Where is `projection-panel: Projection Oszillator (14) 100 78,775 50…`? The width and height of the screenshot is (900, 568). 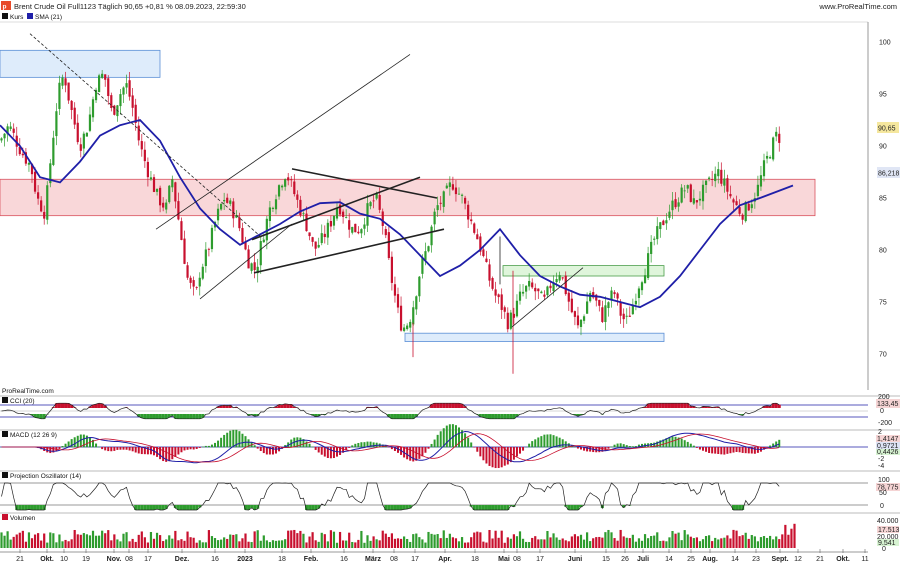 projection-panel: Projection Oszillator (14) 100 78,775 50… is located at coordinates (450, 490).